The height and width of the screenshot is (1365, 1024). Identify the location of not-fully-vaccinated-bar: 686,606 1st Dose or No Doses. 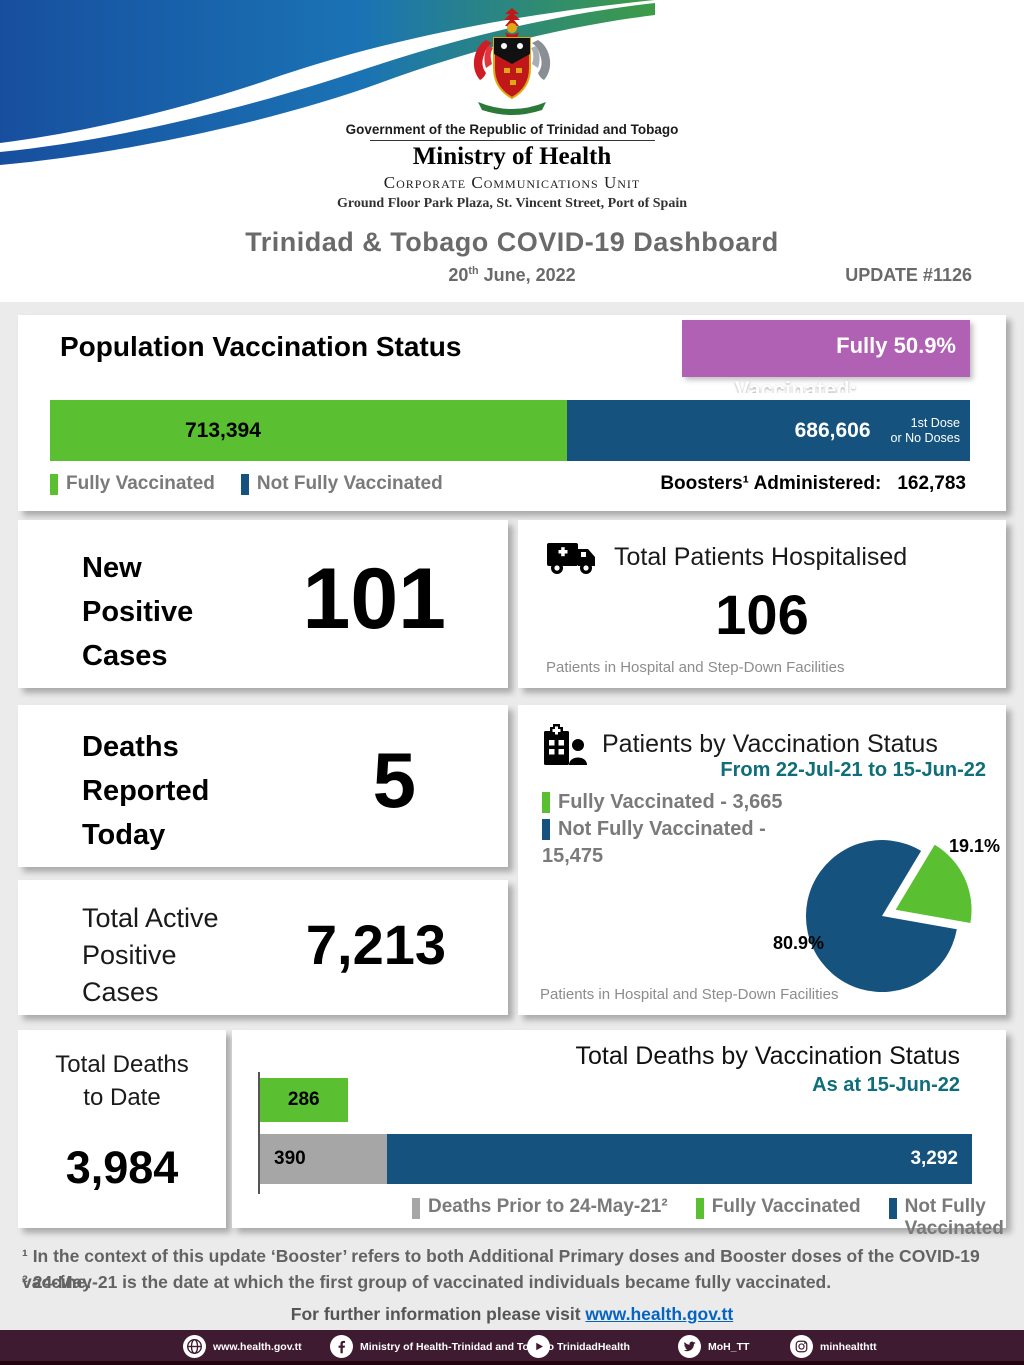
(768, 430).